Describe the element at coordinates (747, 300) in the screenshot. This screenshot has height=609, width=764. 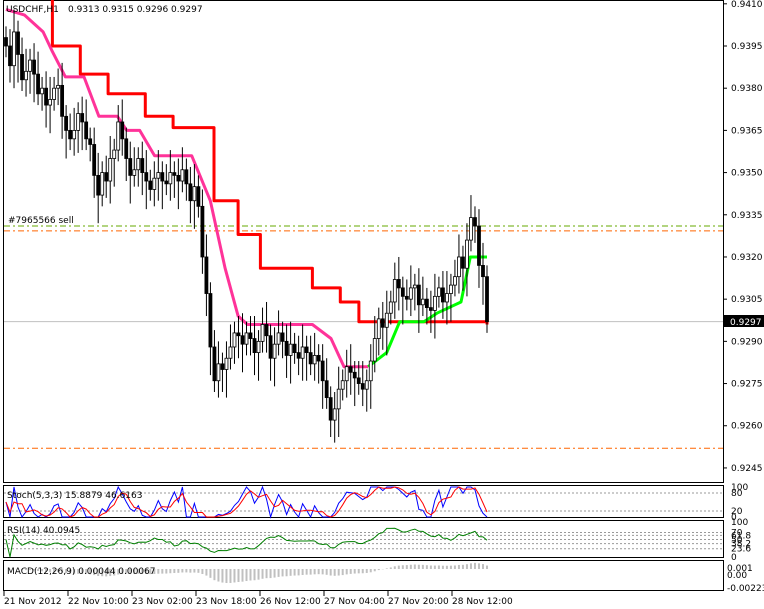
I see `y-tick-label: 0.9305` at that location.